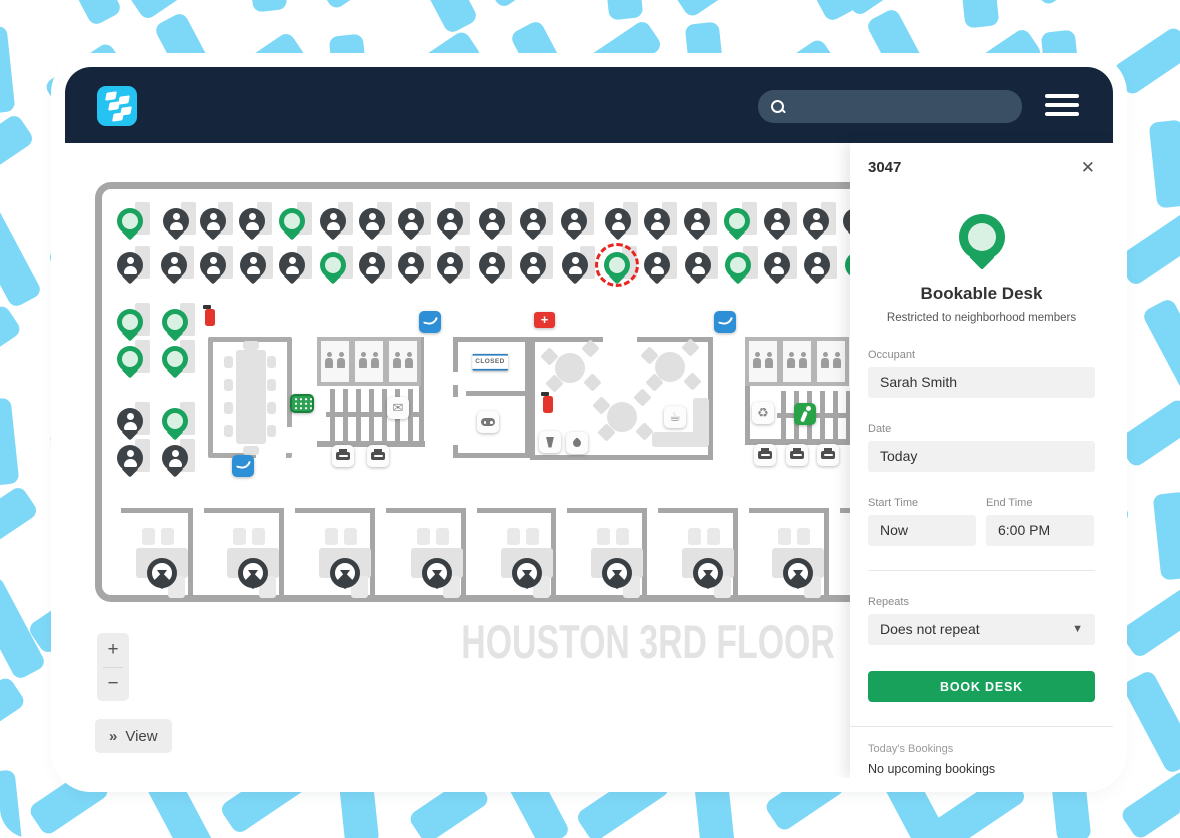  Describe the element at coordinates (117, 106) in the screenshot. I see `app-logo` at that location.